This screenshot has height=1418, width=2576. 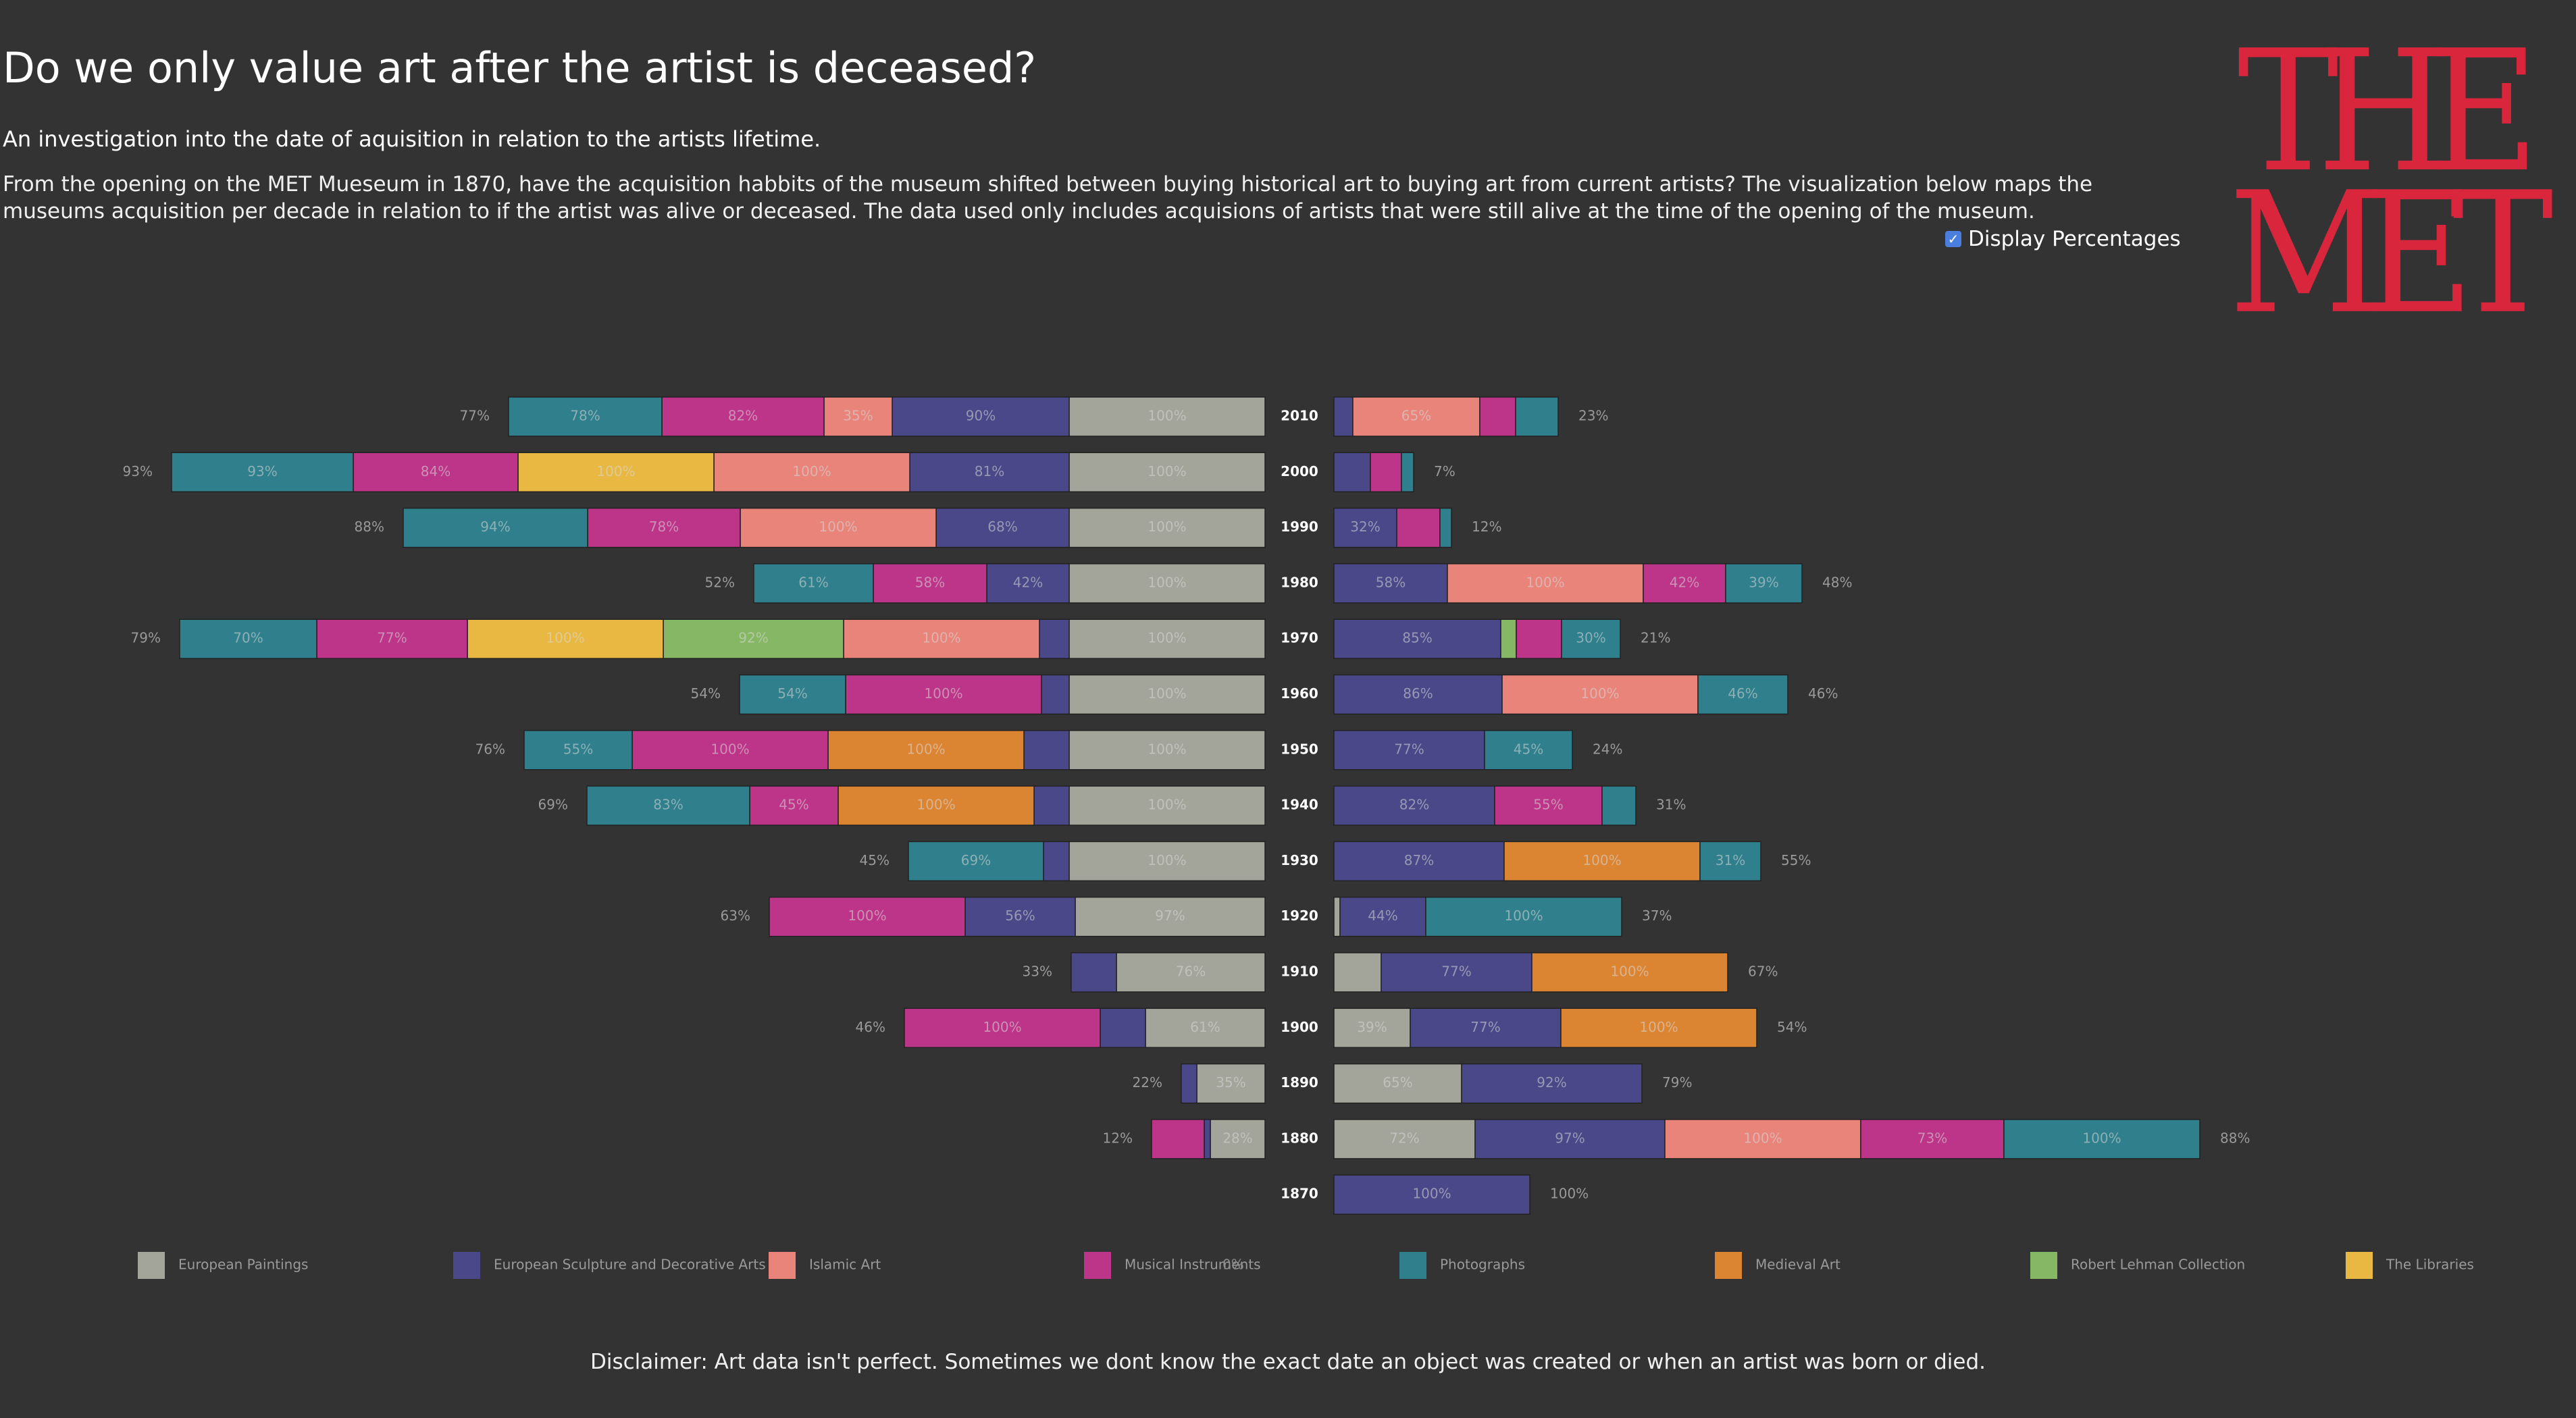 I want to click on decade-label: 1880, so click(x=1299, y=1138).